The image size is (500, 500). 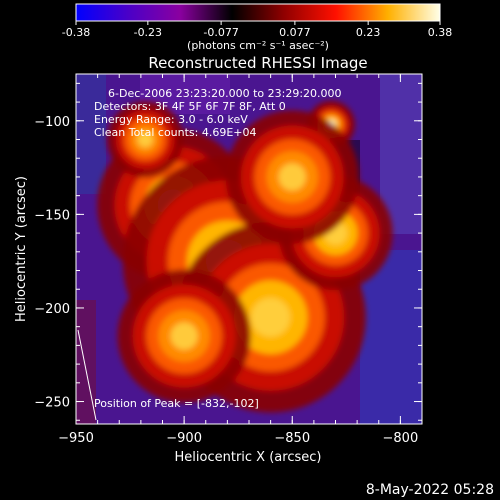 What do you see at coordinates (248, 457) in the screenshot?
I see `x-axis-label: Heliocentric X (arcsec)` at bounding box center [248, 457].